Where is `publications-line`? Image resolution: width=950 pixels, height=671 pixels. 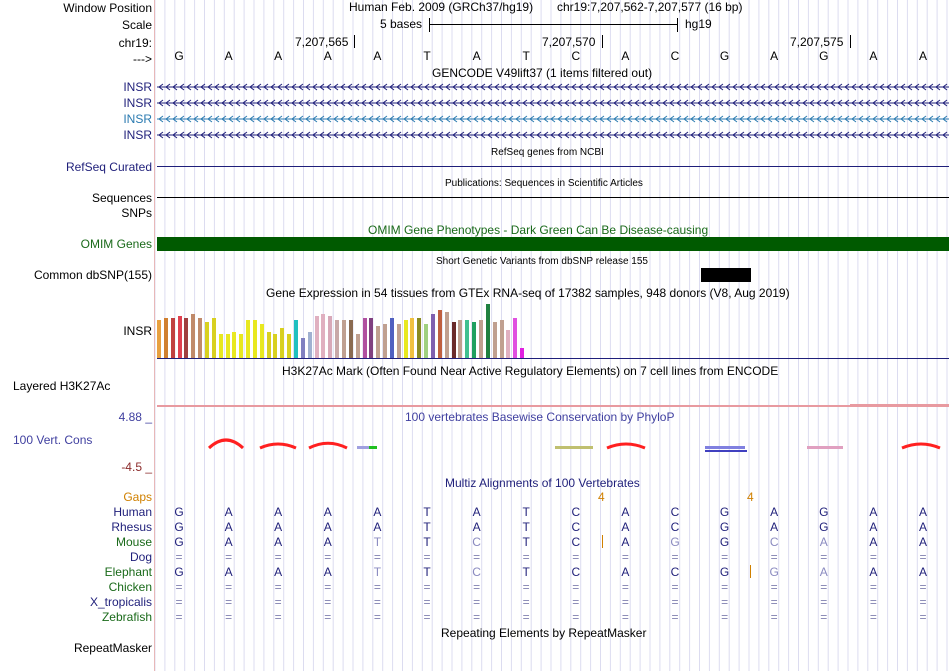 publications-line is located at coordinates (553, 197).